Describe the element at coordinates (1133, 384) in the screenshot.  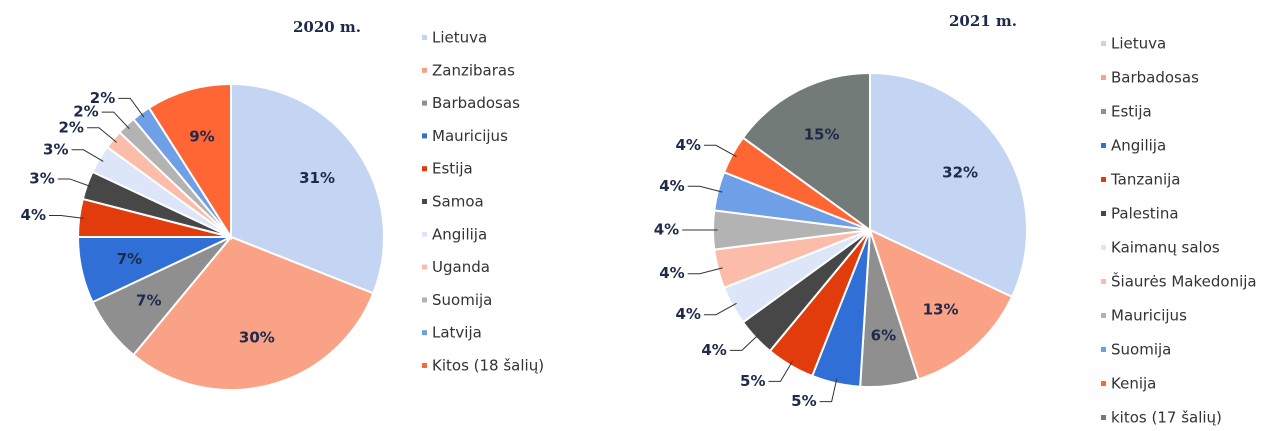
I see `legend-label: Kenija` at that location.